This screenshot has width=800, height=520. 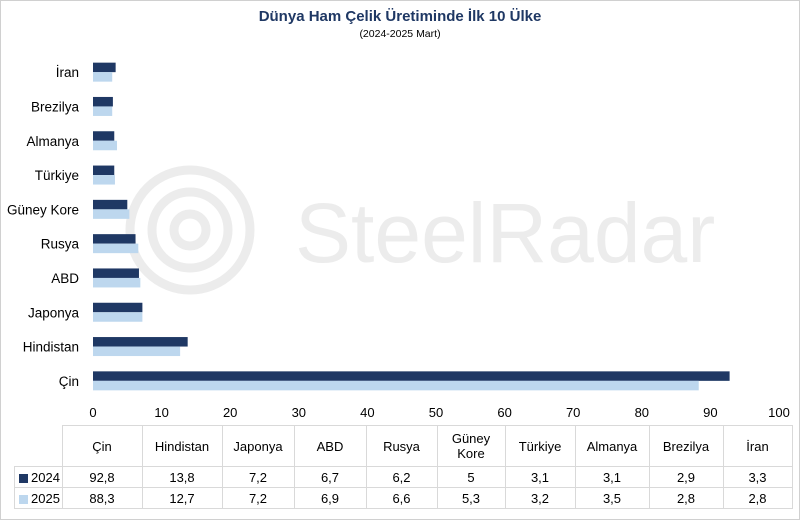 What do you see at coordinates (104, 170) in the screenshot?
I see `bar-2024-türkiye` at bounding box center [104, 170].